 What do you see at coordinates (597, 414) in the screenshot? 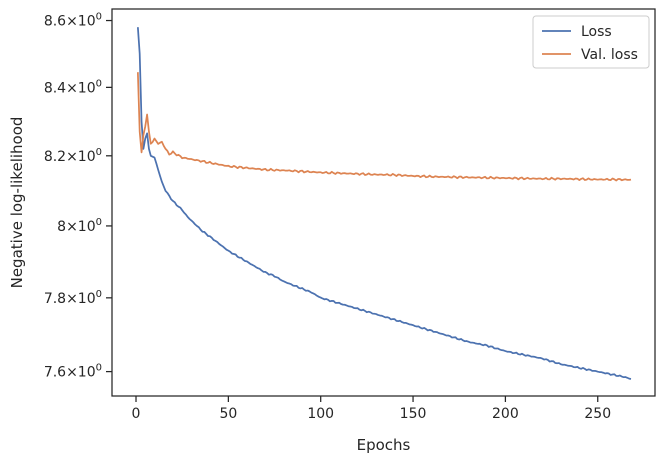
I see `x-tick-label: 250` at bounding box center [597, 414].